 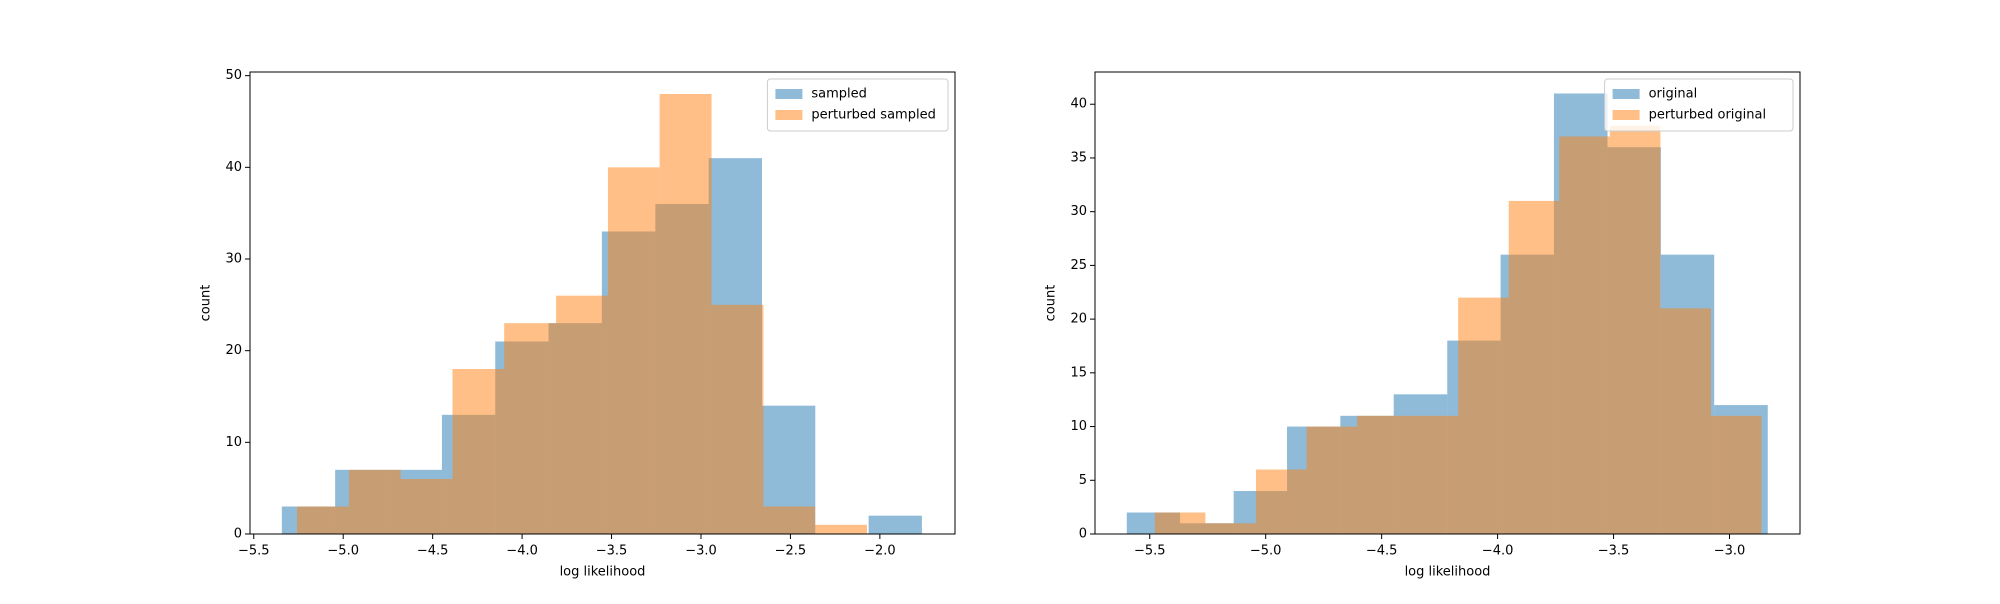 What do you see at coordinates (791, 551) in the screenshot?
I see `x-tick-label: −2.5` at bounding box center [791, 551].